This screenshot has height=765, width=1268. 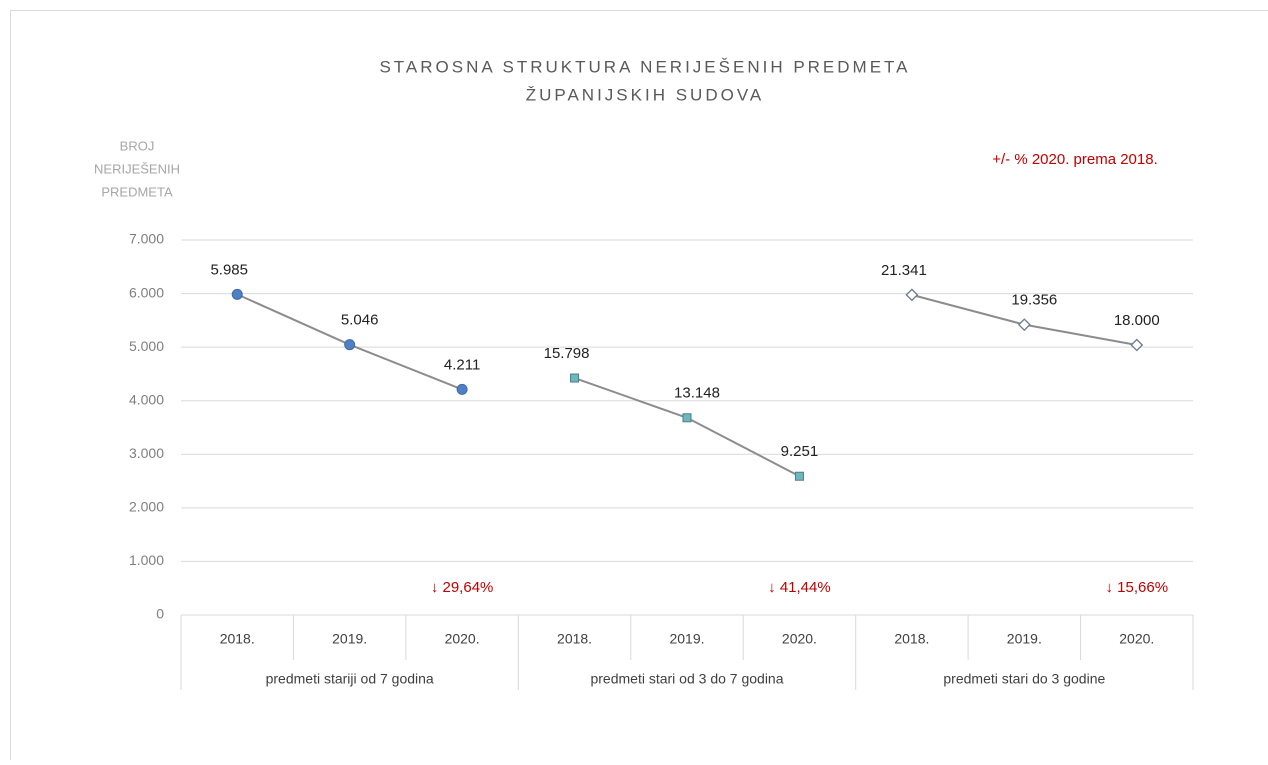 I want to click on y-tick-label: 7.000, so click(x=146, y=239).